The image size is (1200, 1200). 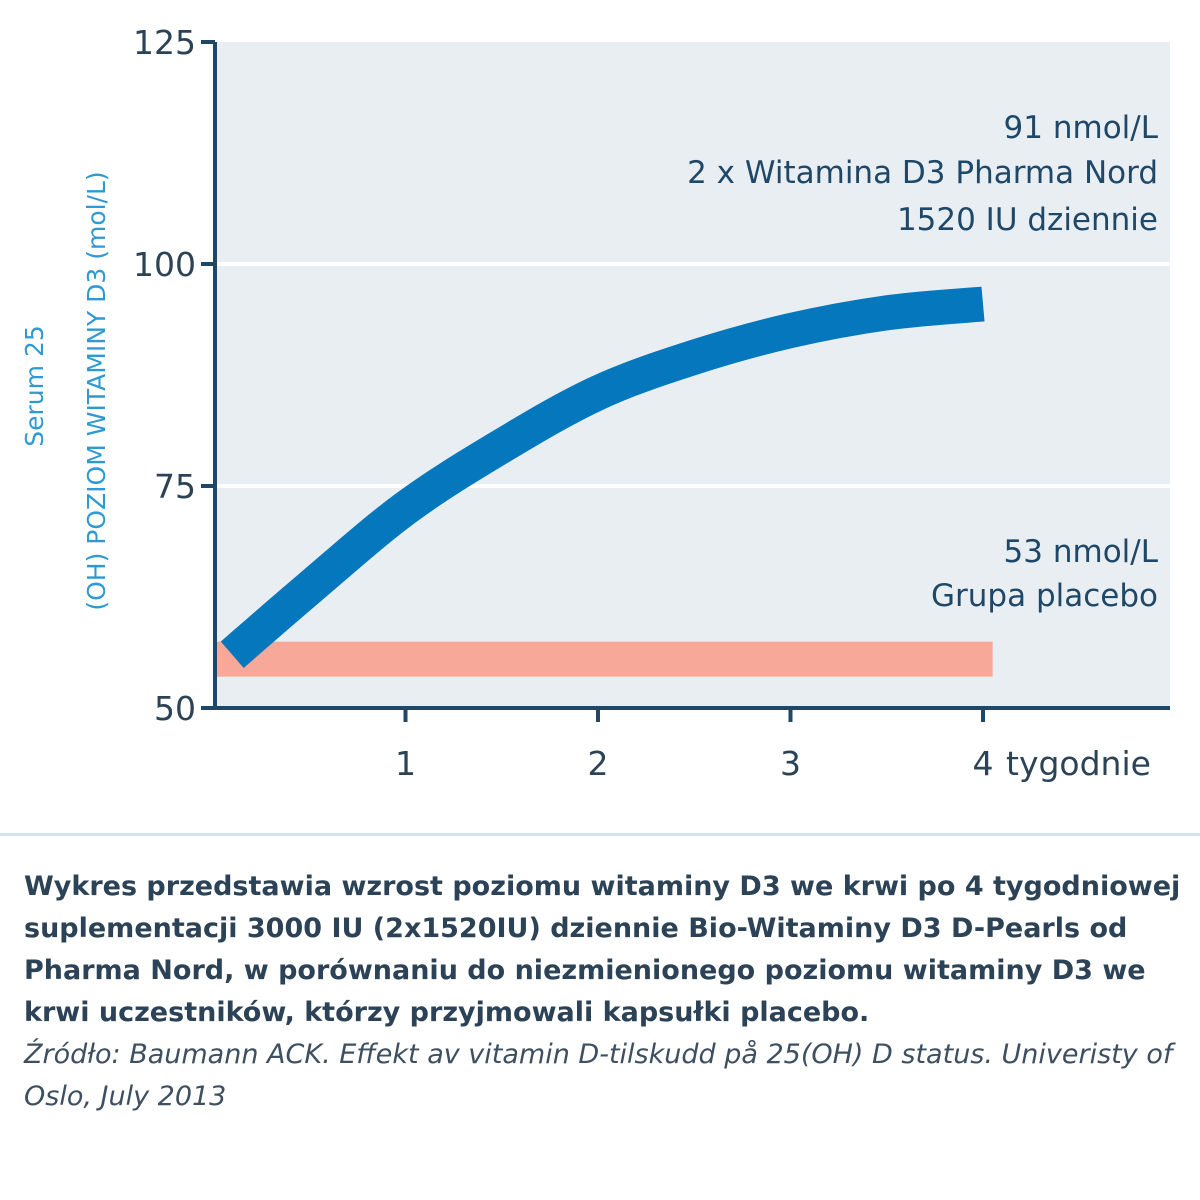 I want to click on x-axis-unit-label: tygodnie, so click(x=1078, y=763).